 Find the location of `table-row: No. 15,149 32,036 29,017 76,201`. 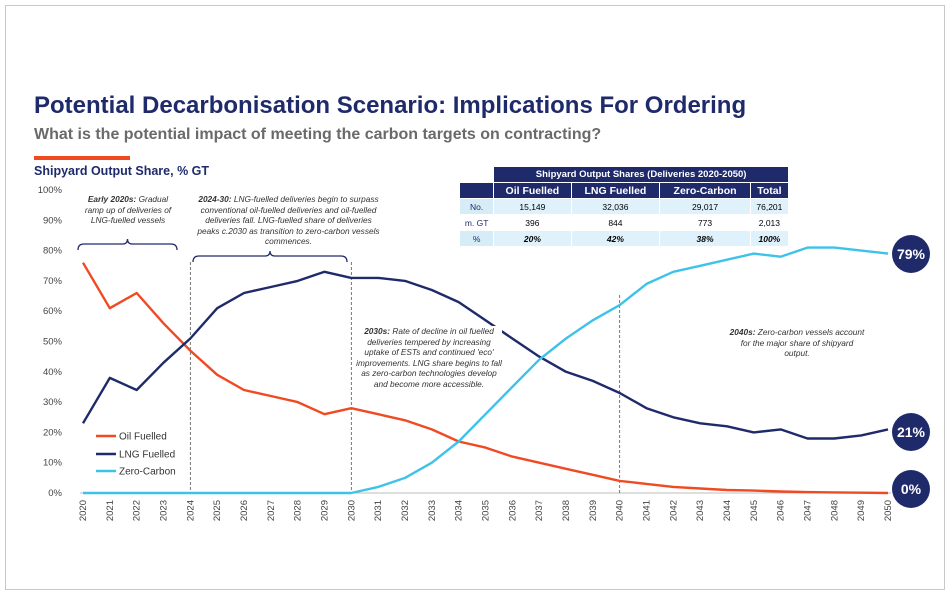

table-row: No. 15,149 32,036 29,017 76,201 is located at coordinates (624, 206).